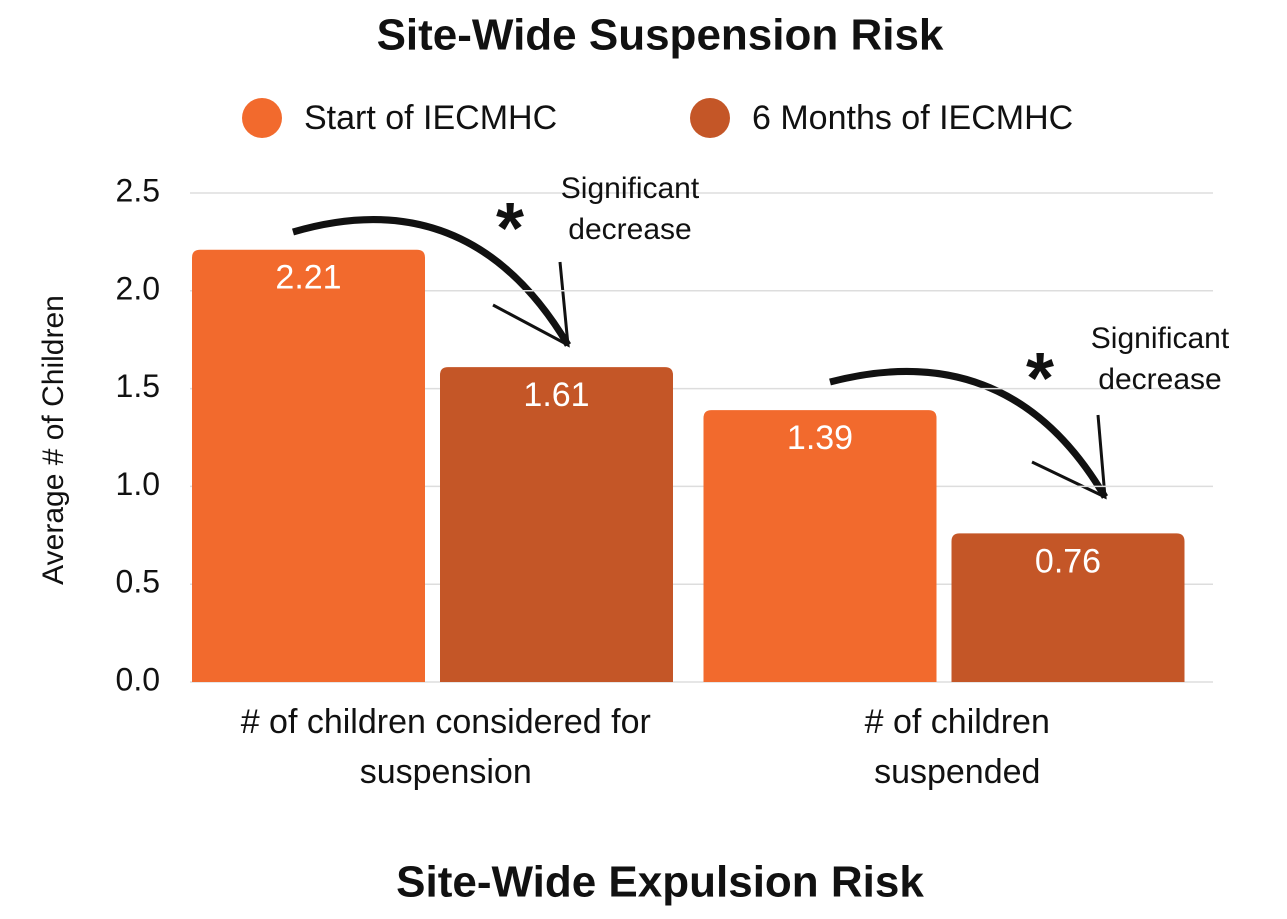  Describe the element at coordinates (957, 747) in the screenshot. I see `x-tick-label: # of children suspended` at that location.